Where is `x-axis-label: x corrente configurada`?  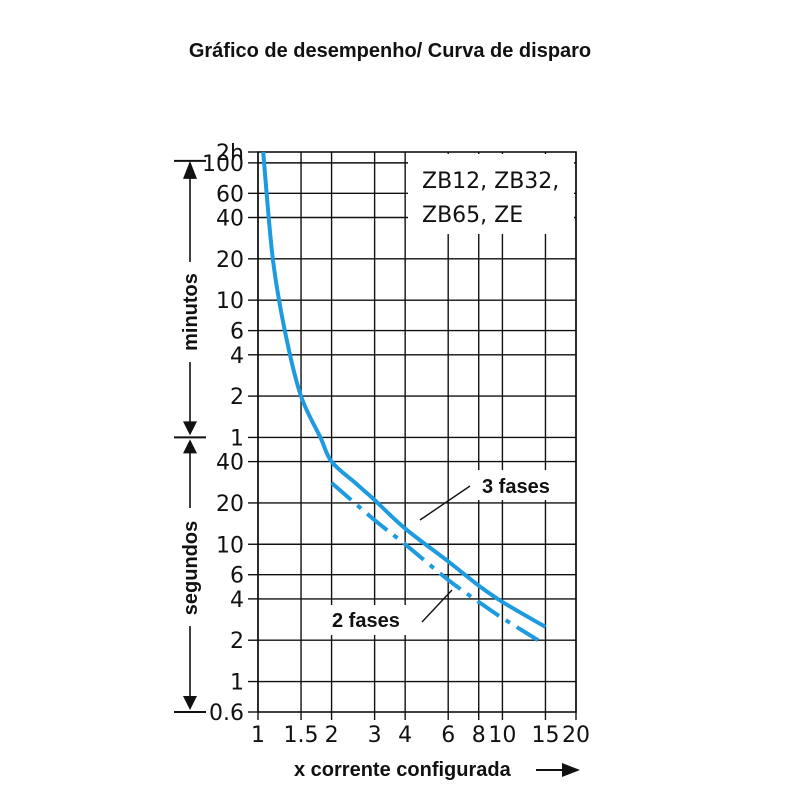
x-axis-label: x corrente configurada is located at coordinates (403, 770).